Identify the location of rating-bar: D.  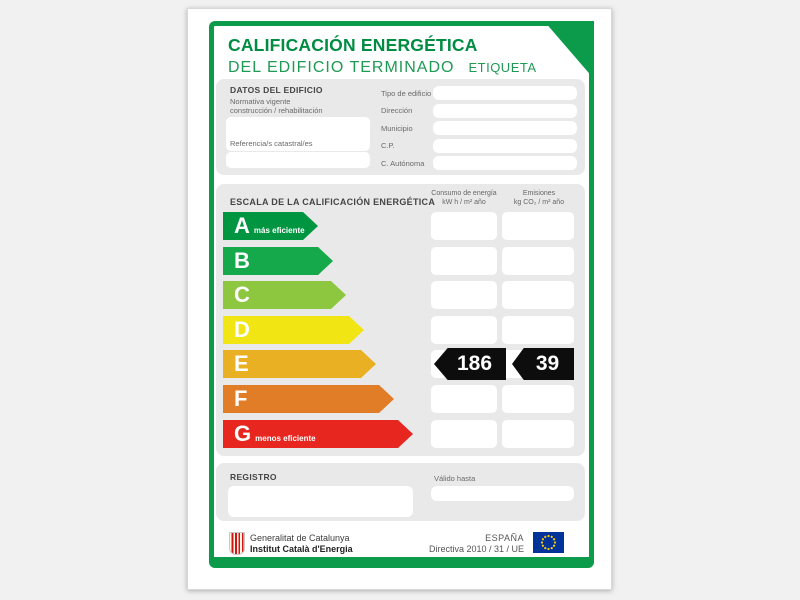
(293, 330).